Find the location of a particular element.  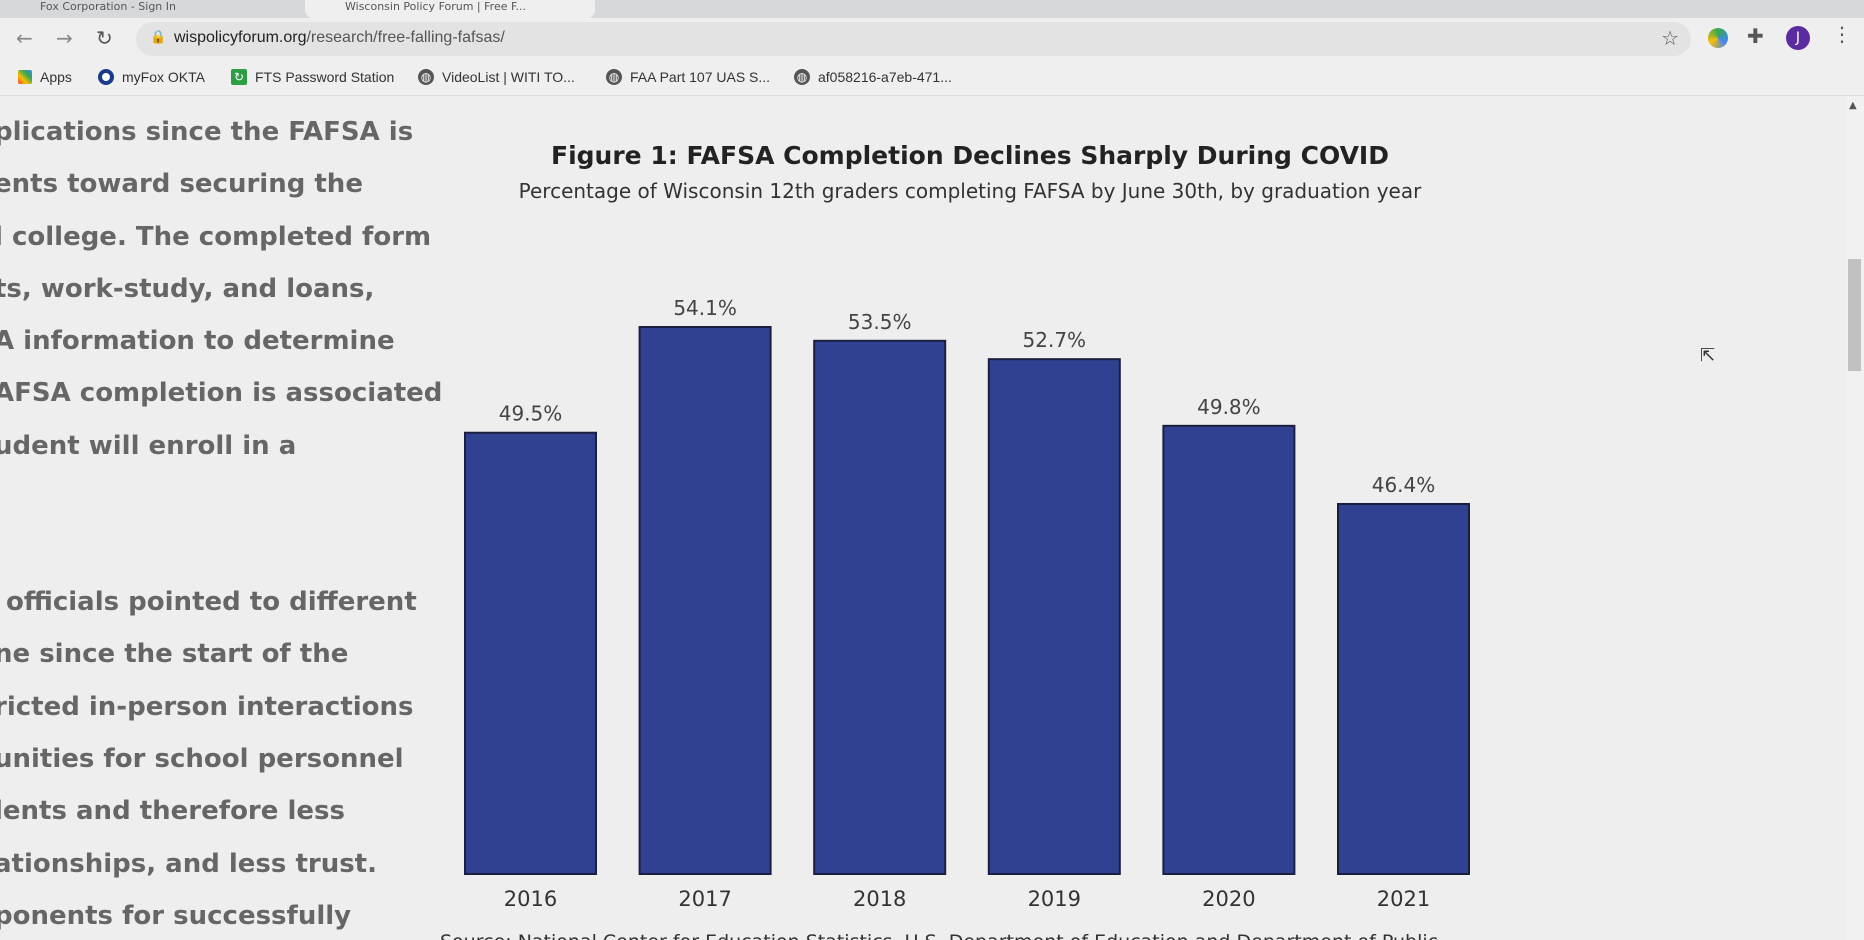

bar-2018 is located at coordinates (880, 607).